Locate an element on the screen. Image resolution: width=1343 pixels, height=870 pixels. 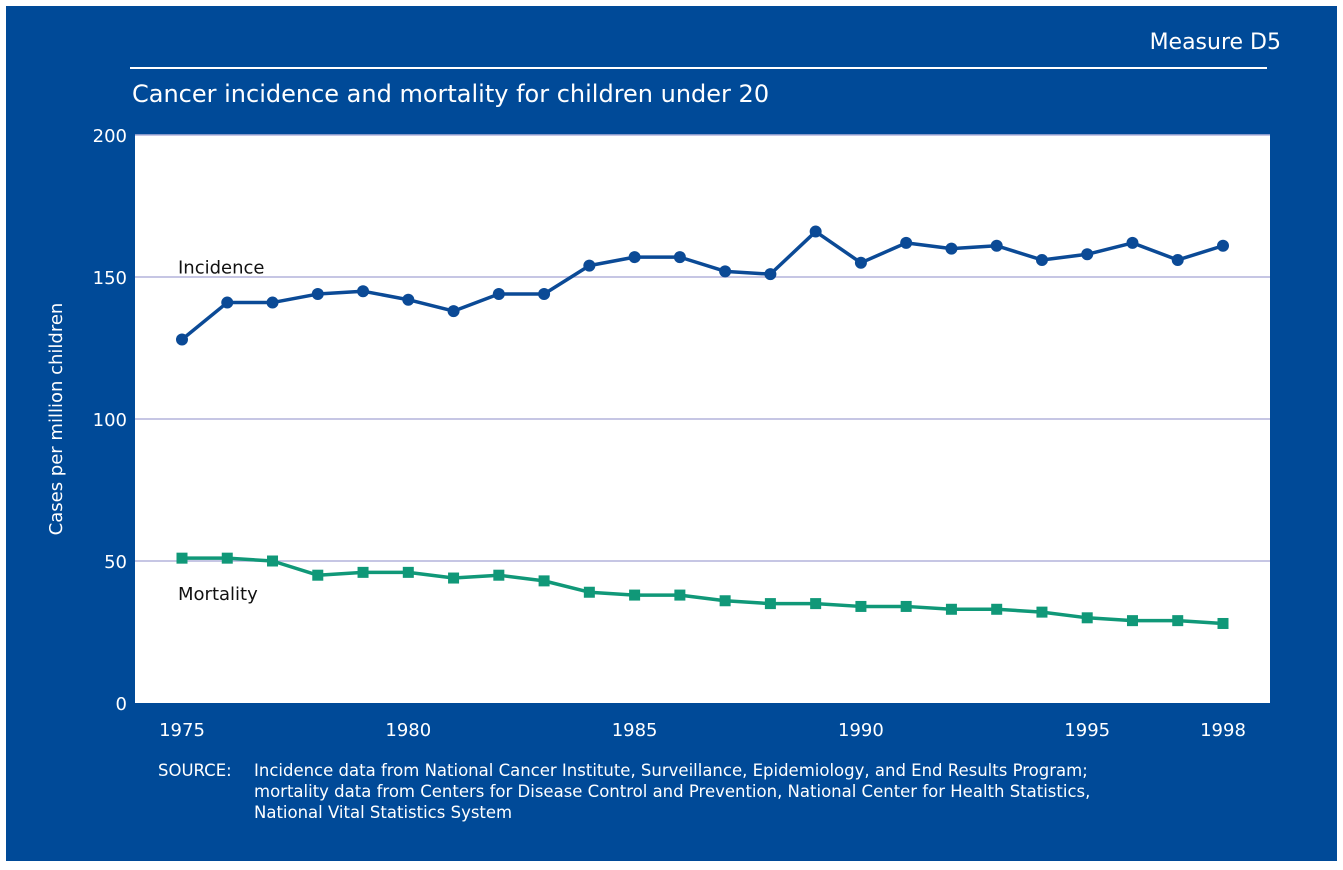
x-tick-label: 1980 is located at coordinates (408, 730).